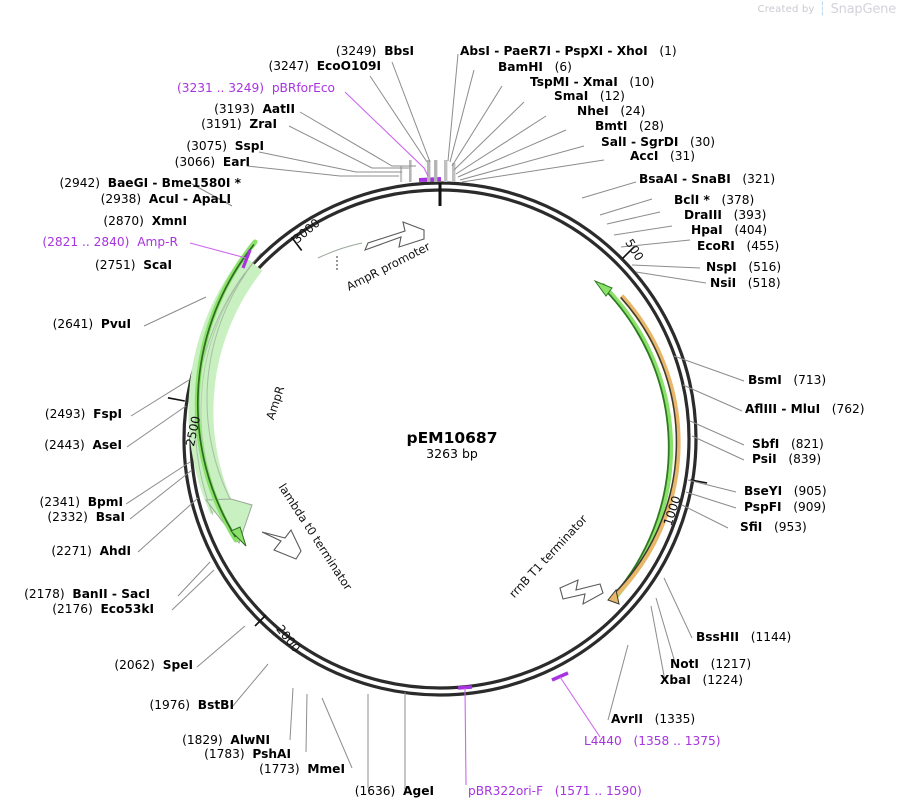 The height and width of the screenshot is (810, 904). What do you see at coordinates (145, 221) in the screenshot?
I see `site-label-xmni: (2870) XmnI` at bounding box center [145, 221].